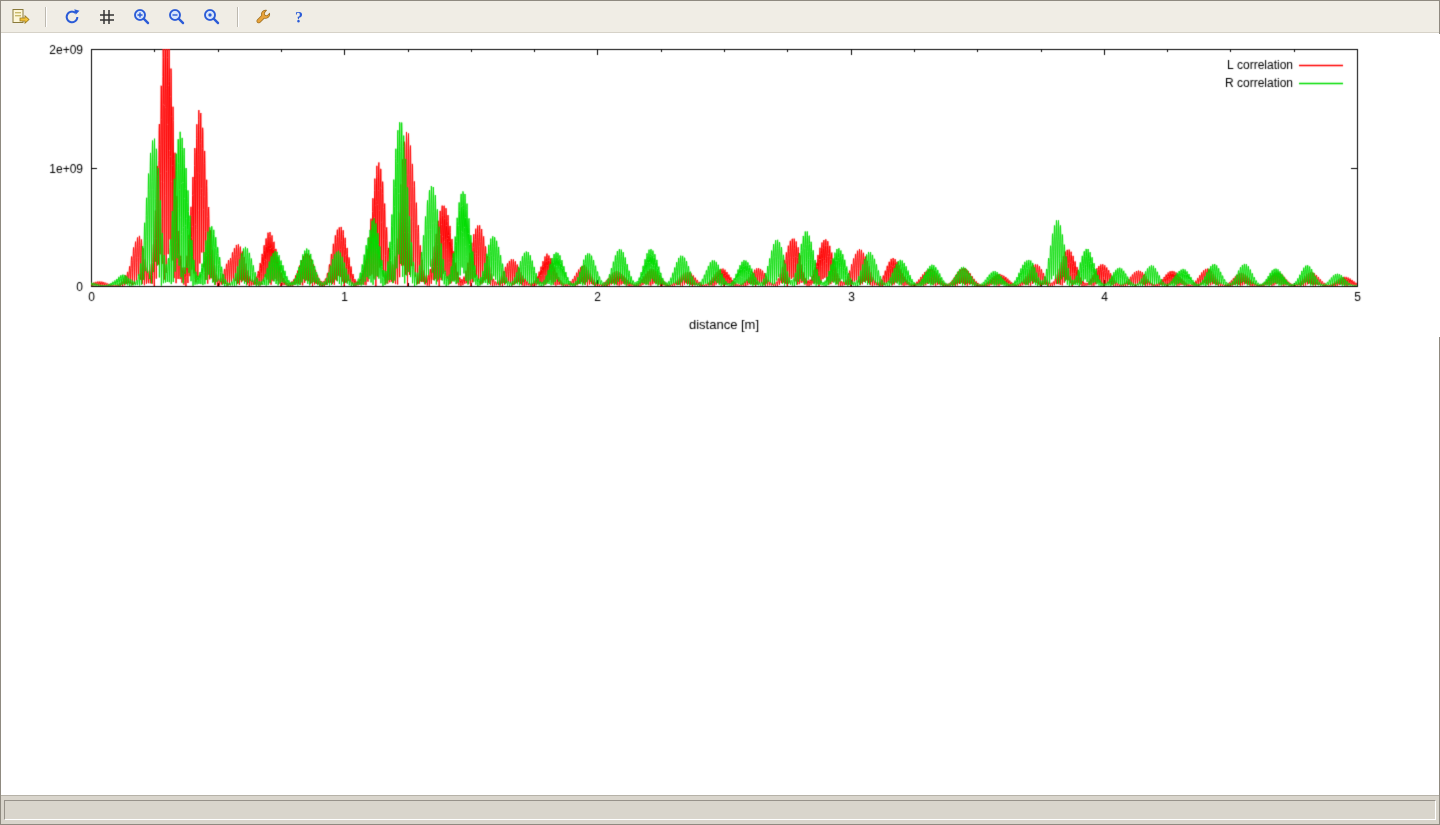 The width and height of the screenshot is (1440, 825). I want to click on help-button: ?, so click(299, 17).